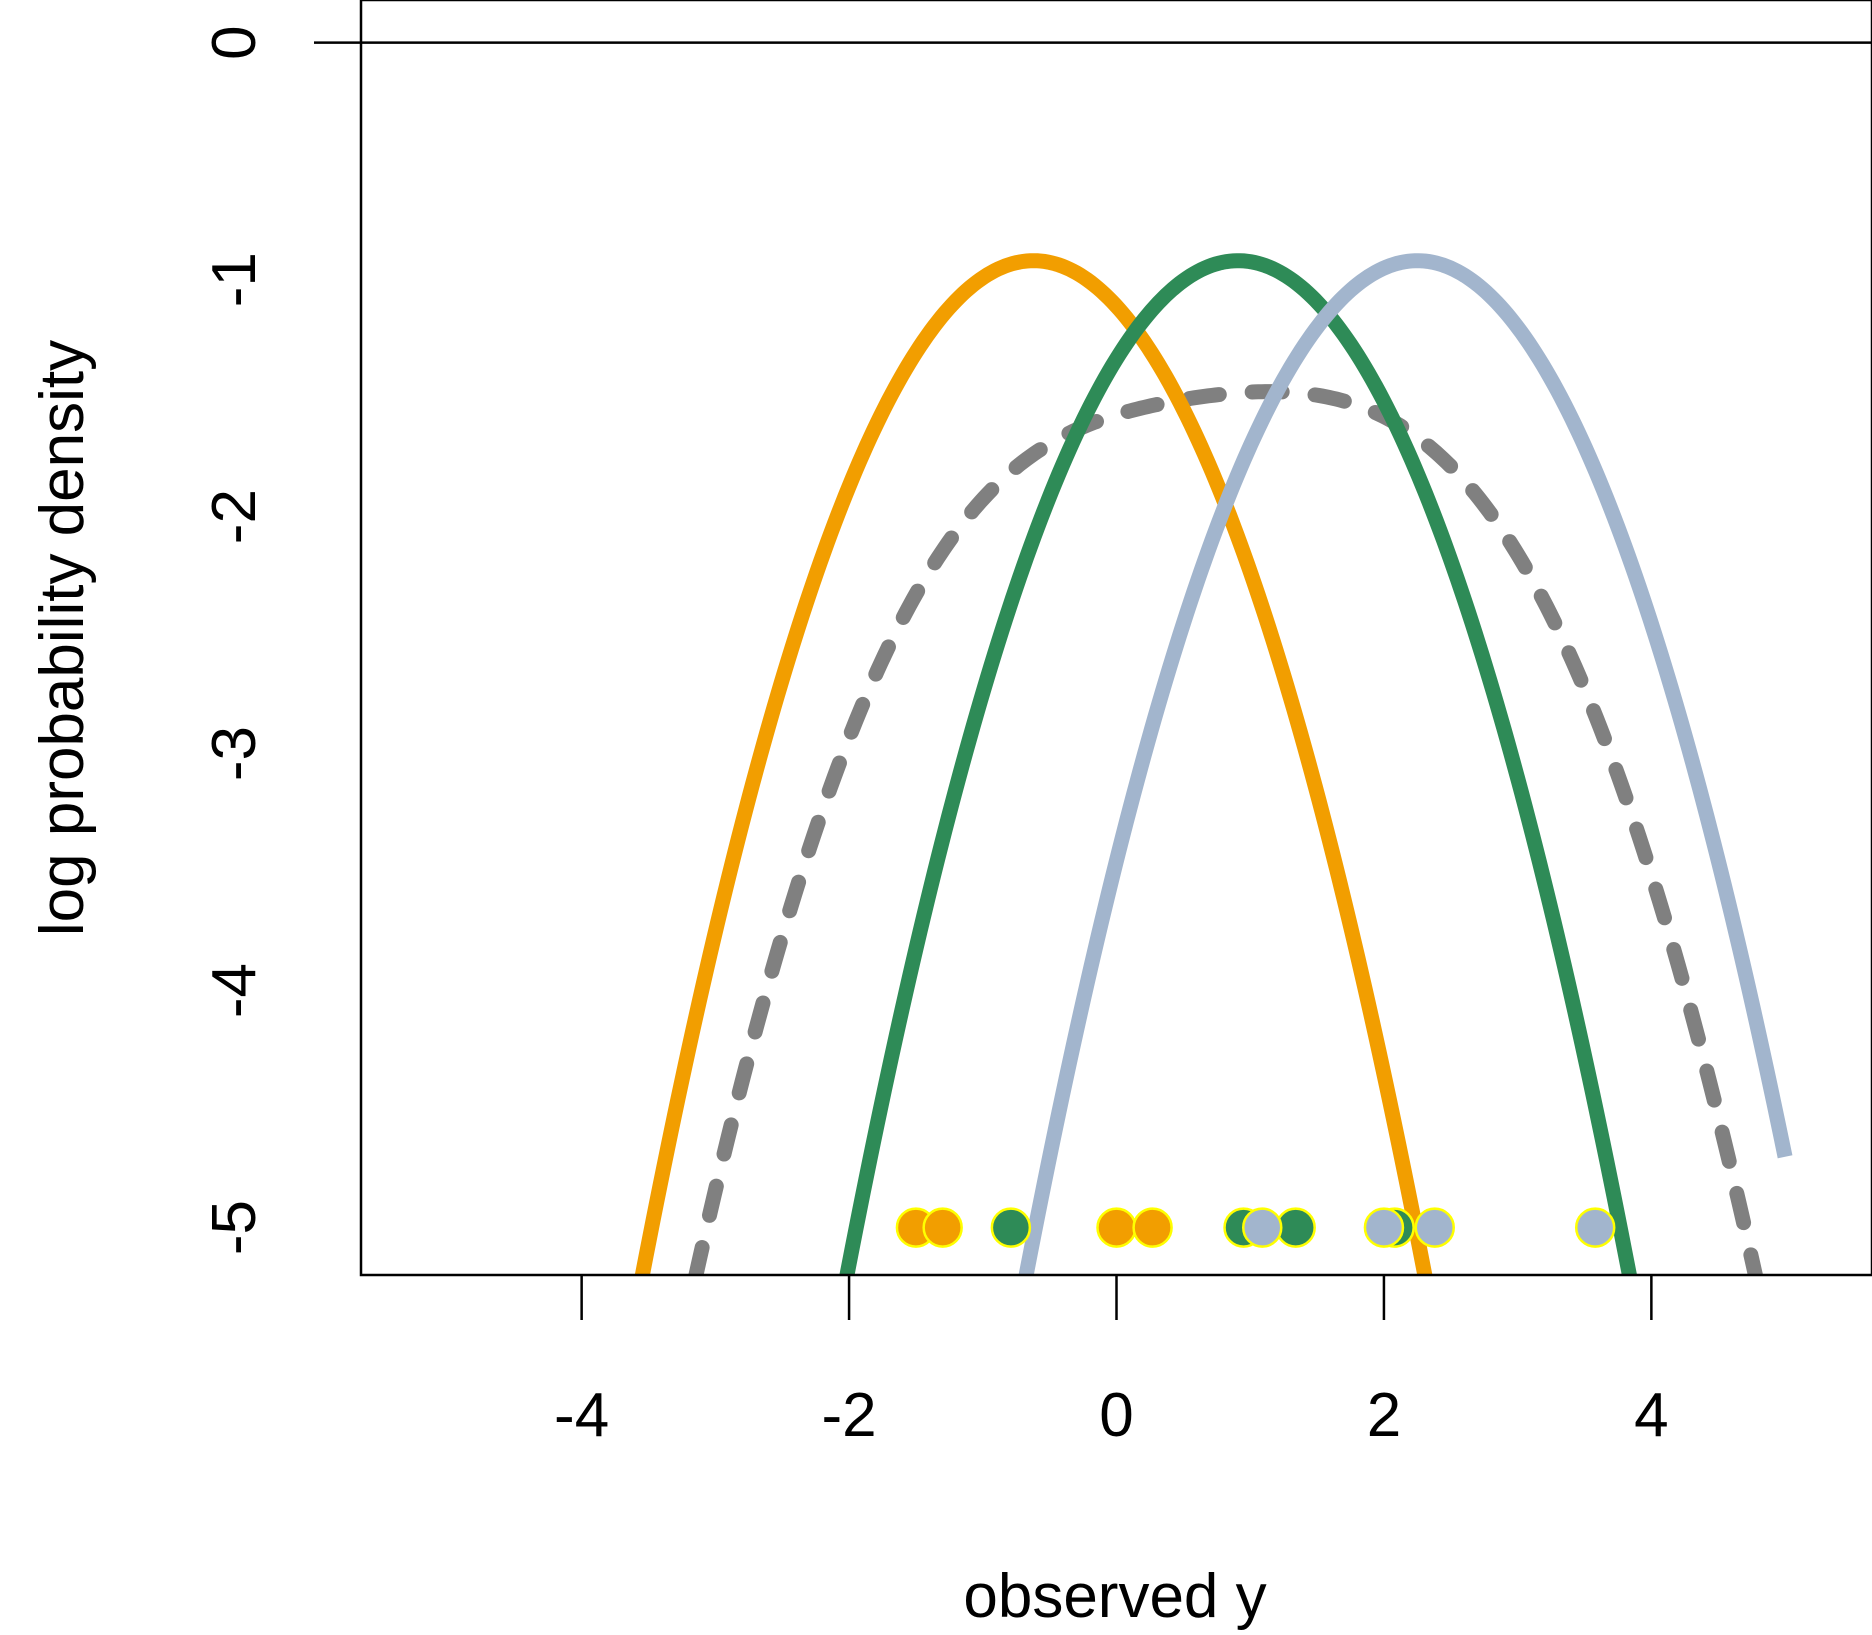 This screenshot has height=1635, width=1872. What do you see at coordinates (1116, 1415) in the screenshot?
I see `x-tick-label: 0` at bounding box center [1116, 1415].